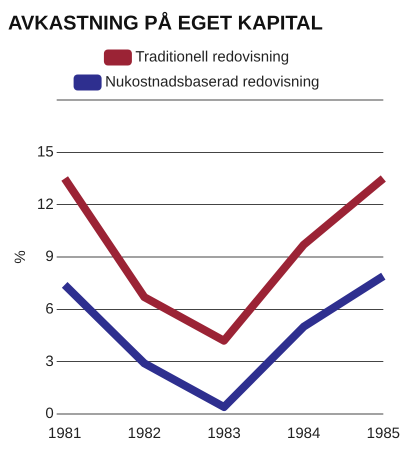  What do you see at coordinates (145, 433) in the screenshot?
I see `x-tick-label: 1982` at bounding box center [145, 433].